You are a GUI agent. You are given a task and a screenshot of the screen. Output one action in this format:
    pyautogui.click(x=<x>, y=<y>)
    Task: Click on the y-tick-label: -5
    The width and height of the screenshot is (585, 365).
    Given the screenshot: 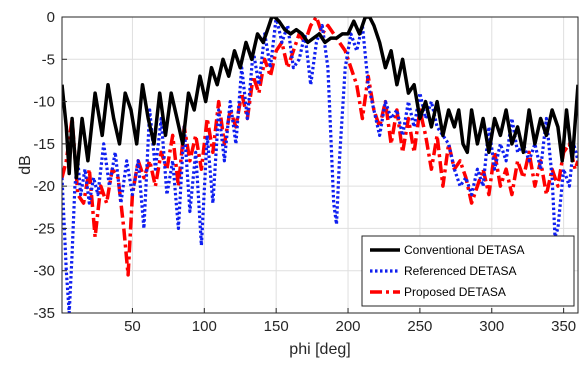 What is the action you would take?
    pyautogui.click(x=48, y=59)
    